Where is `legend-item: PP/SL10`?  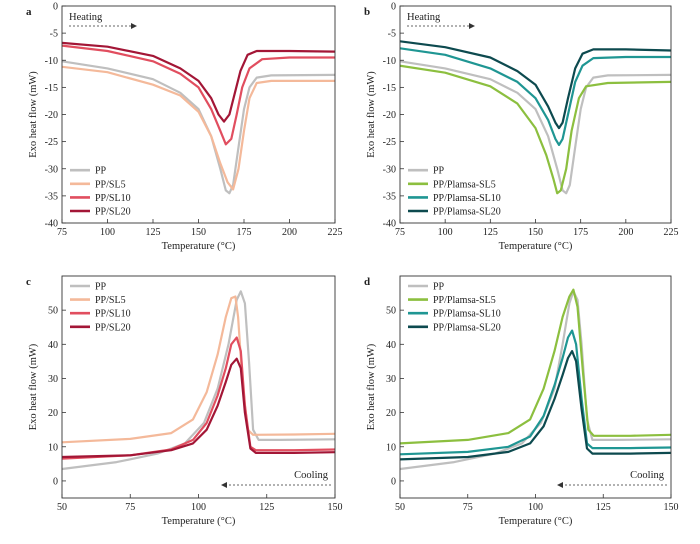 legend-item: PP/SL10 is located at coordinates (100, 314).